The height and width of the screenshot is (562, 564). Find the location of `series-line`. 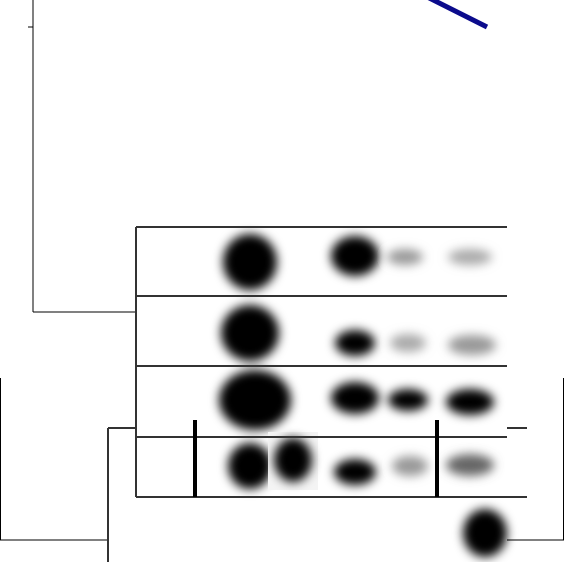

series-line is located at coordinates (458, 15).